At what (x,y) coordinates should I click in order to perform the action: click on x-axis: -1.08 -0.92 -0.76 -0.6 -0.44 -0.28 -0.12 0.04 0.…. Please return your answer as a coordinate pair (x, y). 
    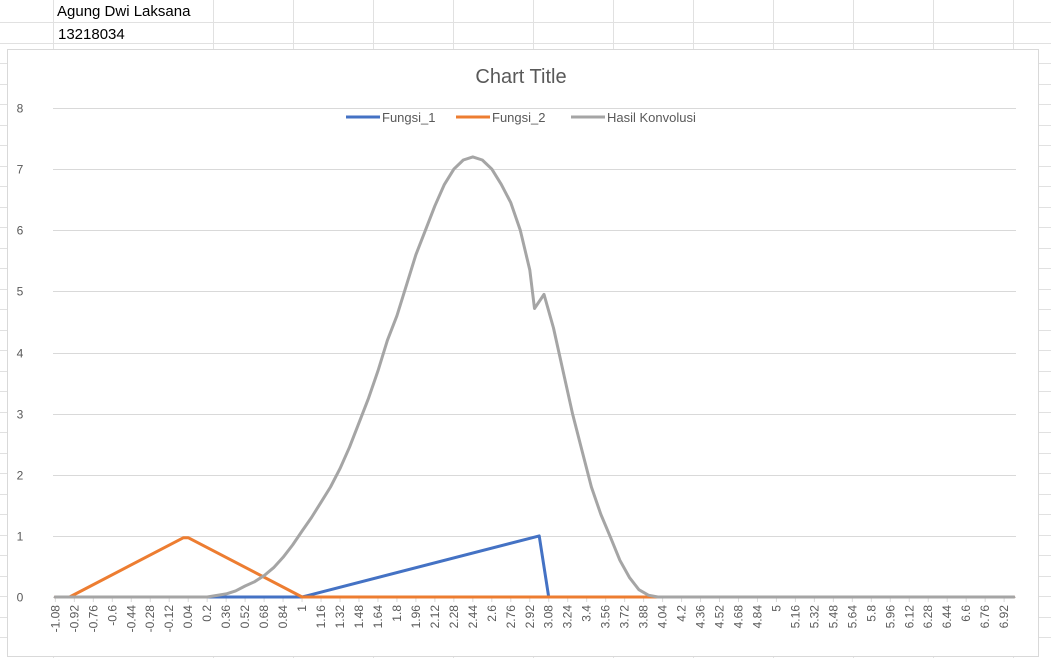
    Looking at the image, I should click on (532, 614).